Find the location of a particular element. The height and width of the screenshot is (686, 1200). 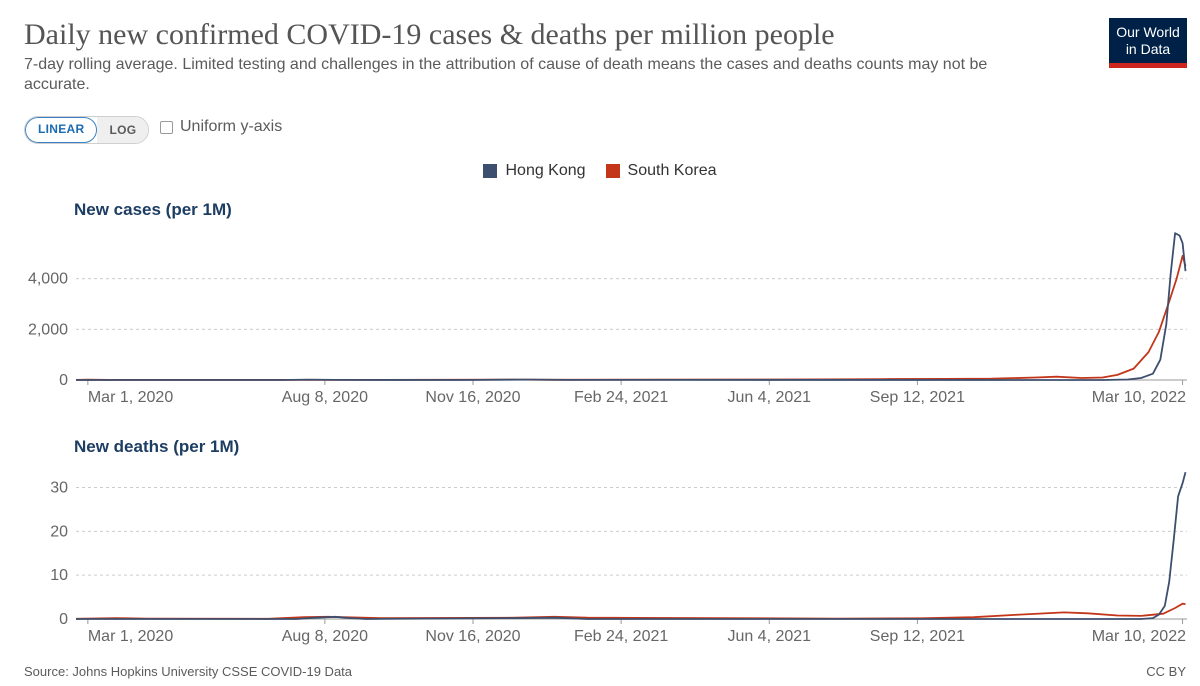

legend-swatch-south-korea is located at coordinates (612, 171).